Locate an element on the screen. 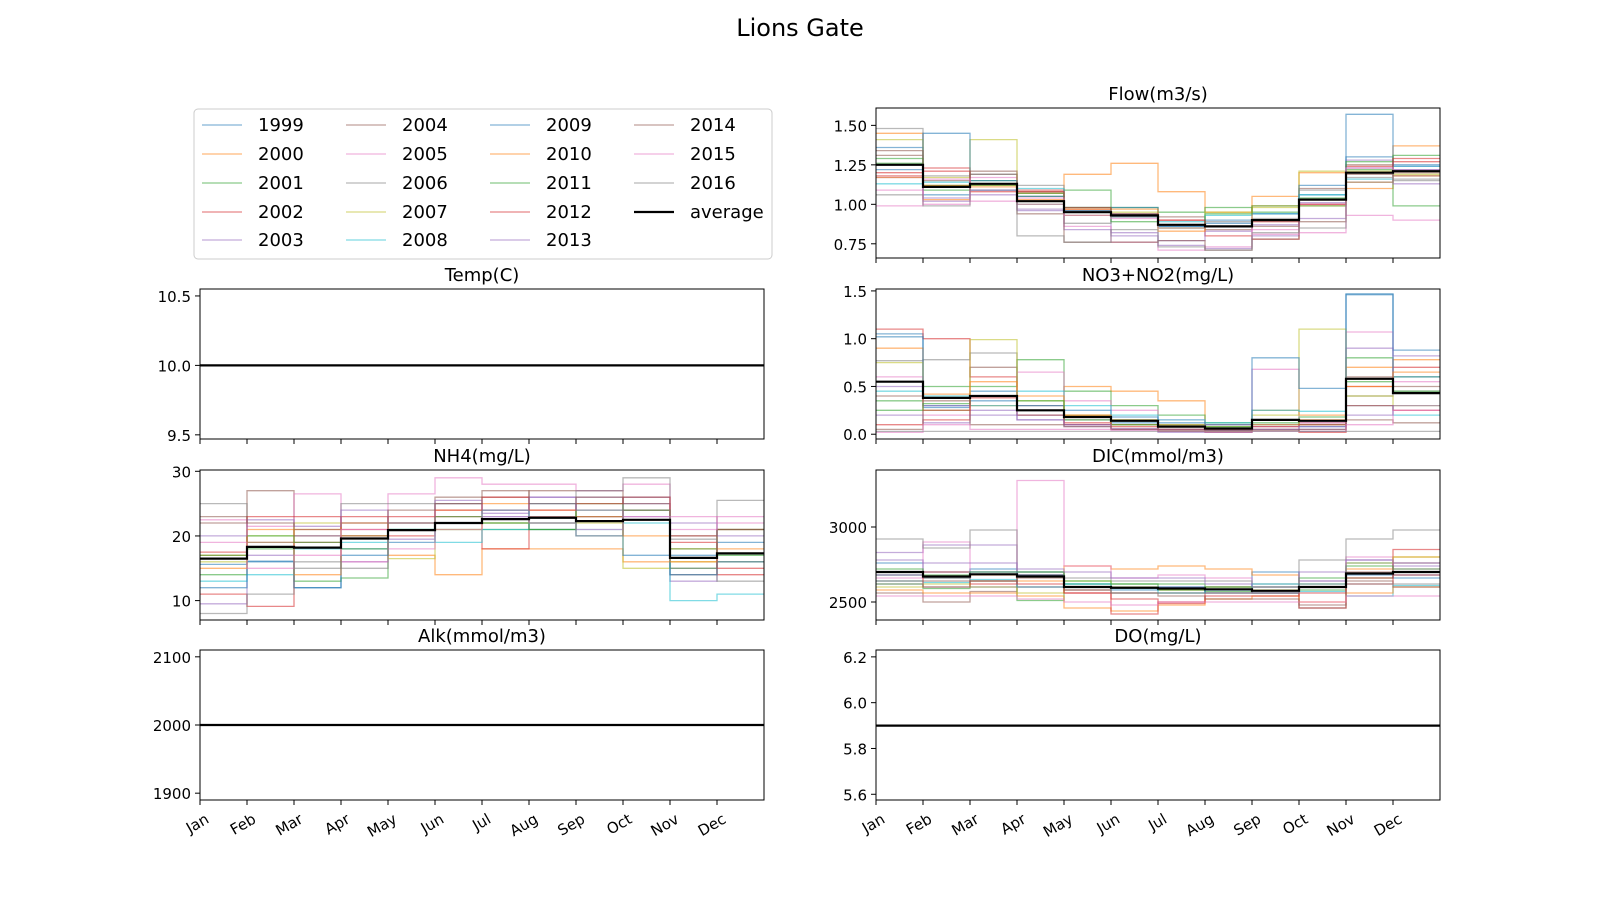 The width and height of the screenshot is (1600, 900). legend-box is located at coordinates (483, 184).